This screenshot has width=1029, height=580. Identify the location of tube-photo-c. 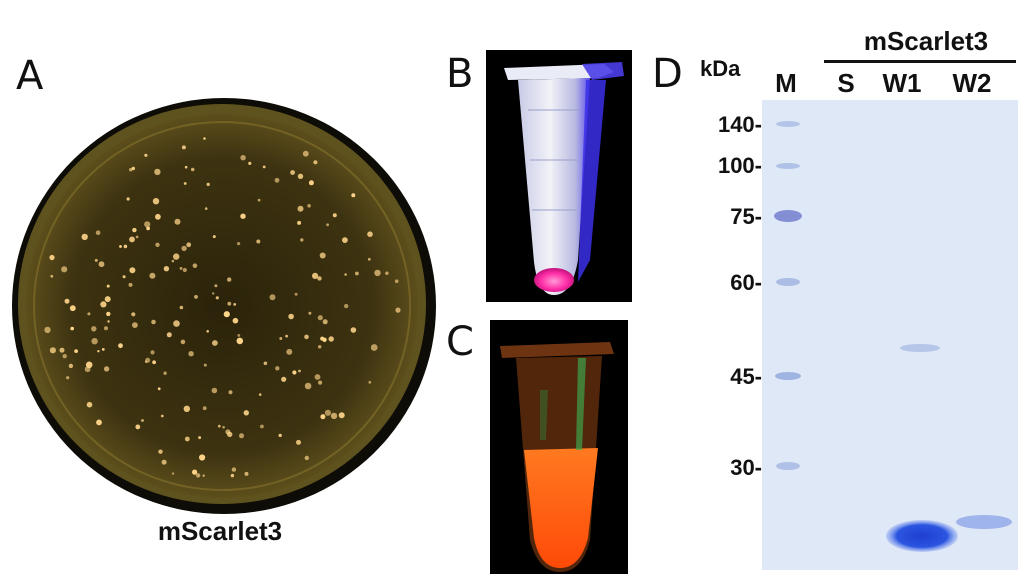
(559, 447).